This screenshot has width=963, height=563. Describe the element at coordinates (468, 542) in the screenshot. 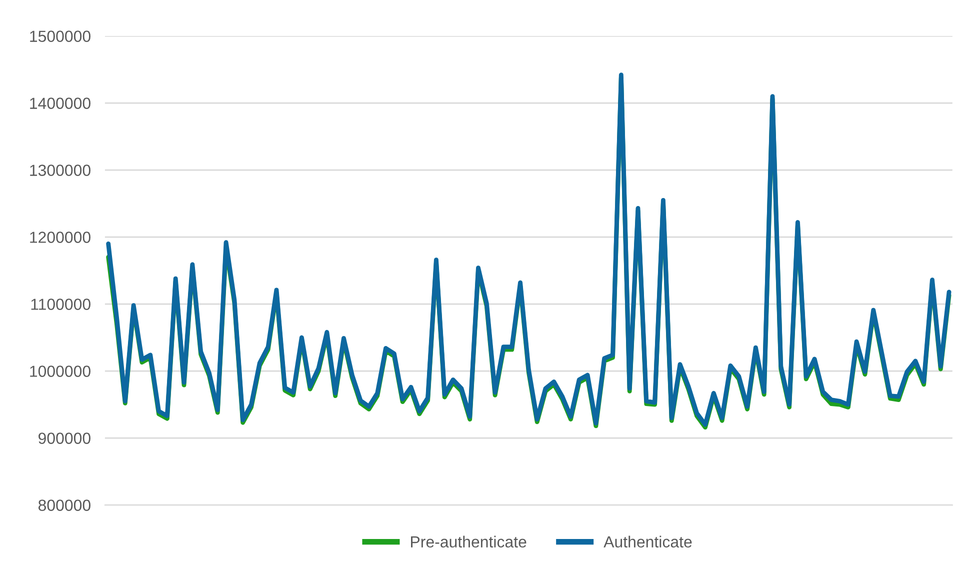

I see `legend-label: Pre-authenticate` at that location.